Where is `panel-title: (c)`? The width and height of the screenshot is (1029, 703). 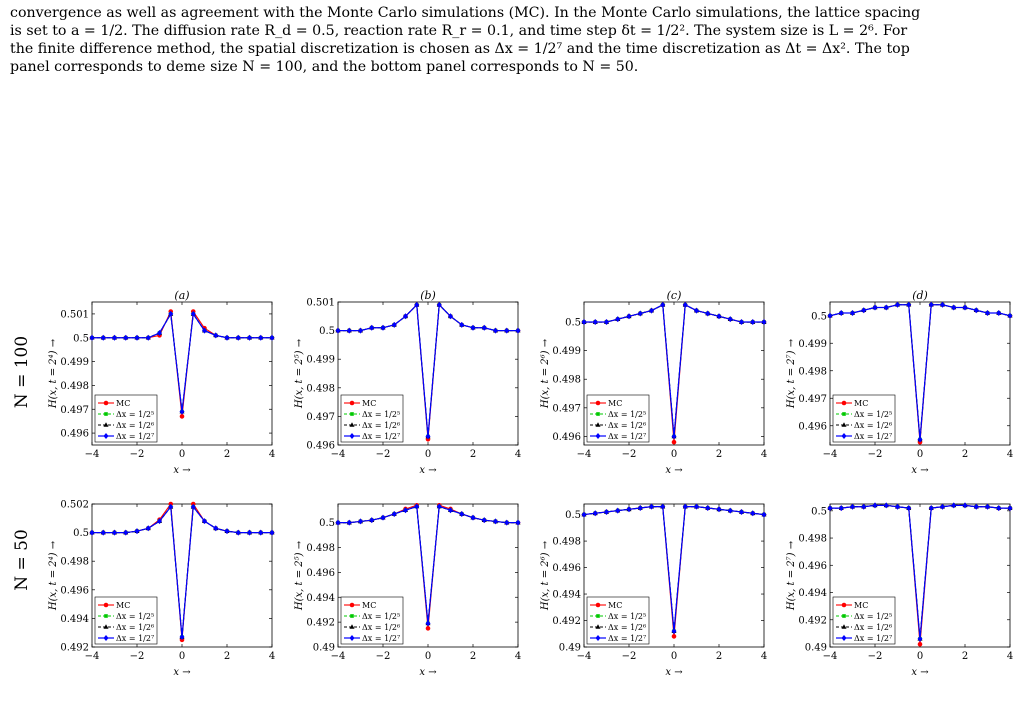
panel-title: (c) is located at coordinates (674, 295).